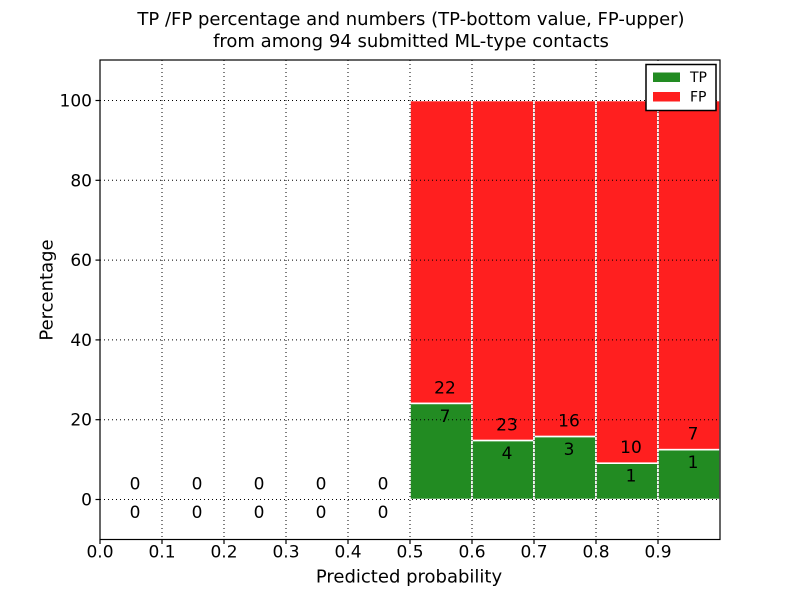 Image resolution: width=800 pixels, height=600 pixels. Describe the element at coordinates (347, 553) in the screenshot. I see `x-tick-label: 0.4` at that location.